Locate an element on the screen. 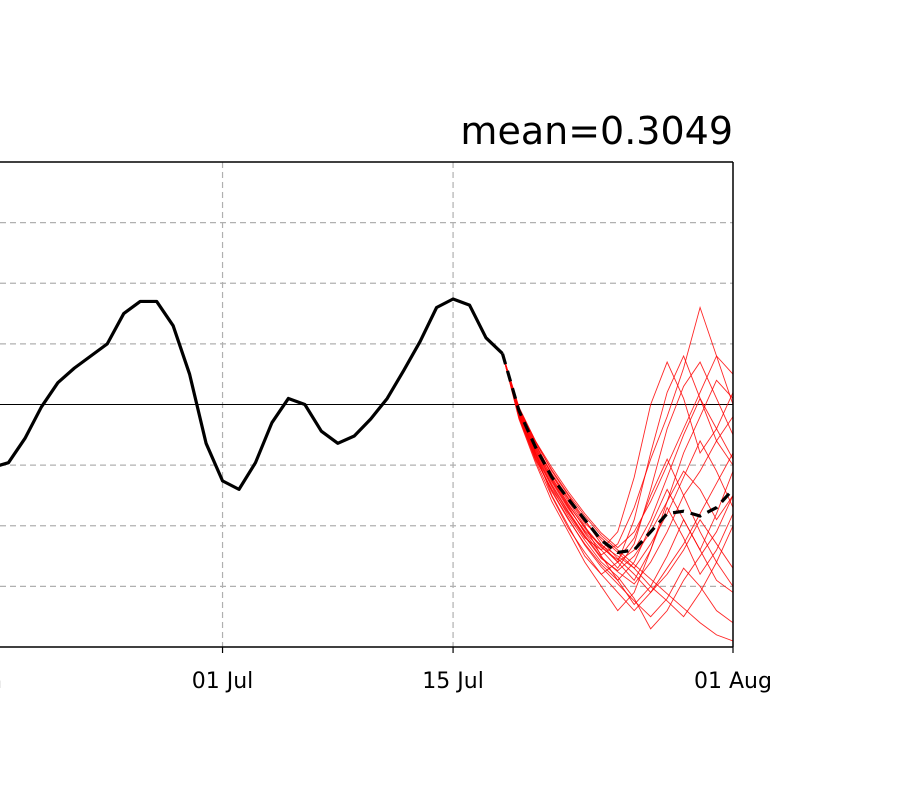 This screenshot has width=902, height=798. x-ticks-layer: 01 Jul 15 Jul 01 Aug n is located at coordinates (386, 670).